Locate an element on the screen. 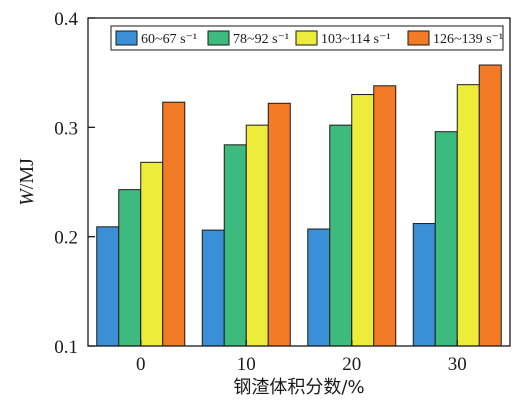 This screenshot has width=525, height=405. y-axis-title-w: W is located at coordinates (27, 196).